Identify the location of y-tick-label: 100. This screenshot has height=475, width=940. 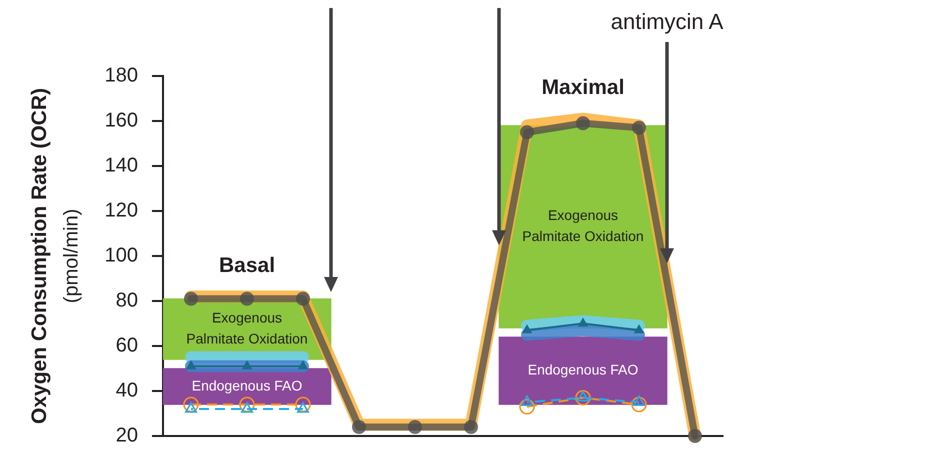
(121, 255).